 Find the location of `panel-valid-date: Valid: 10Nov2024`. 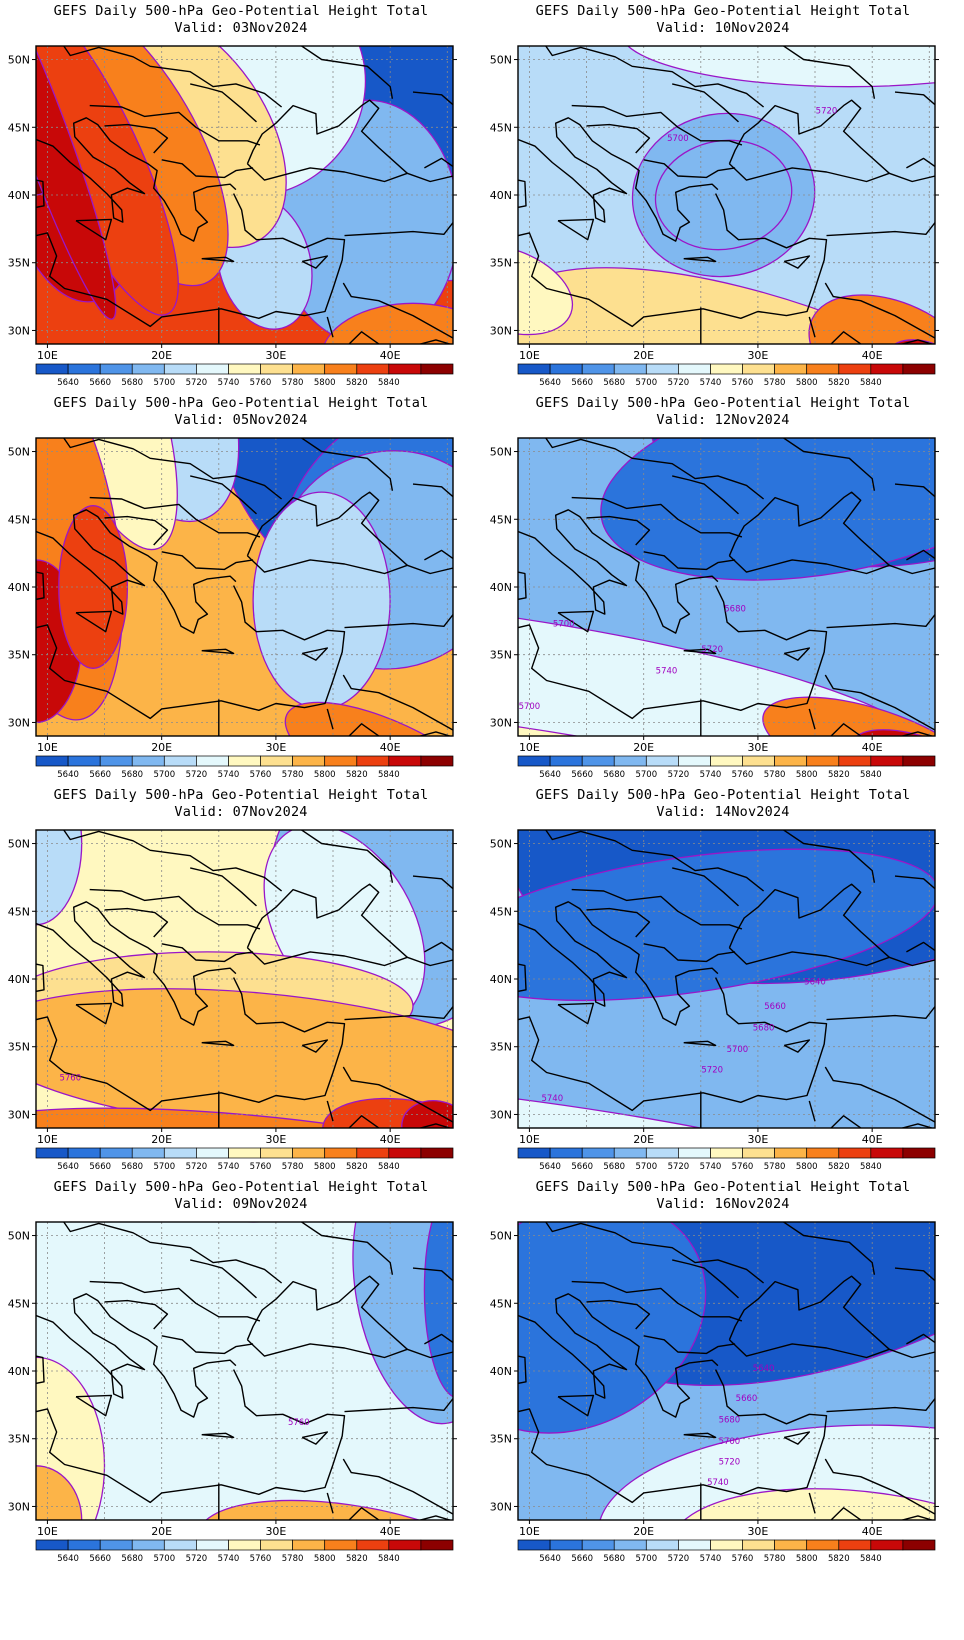

panel-valid-date: Valid: 10Nov2024 is located at coordinates (723, 28).